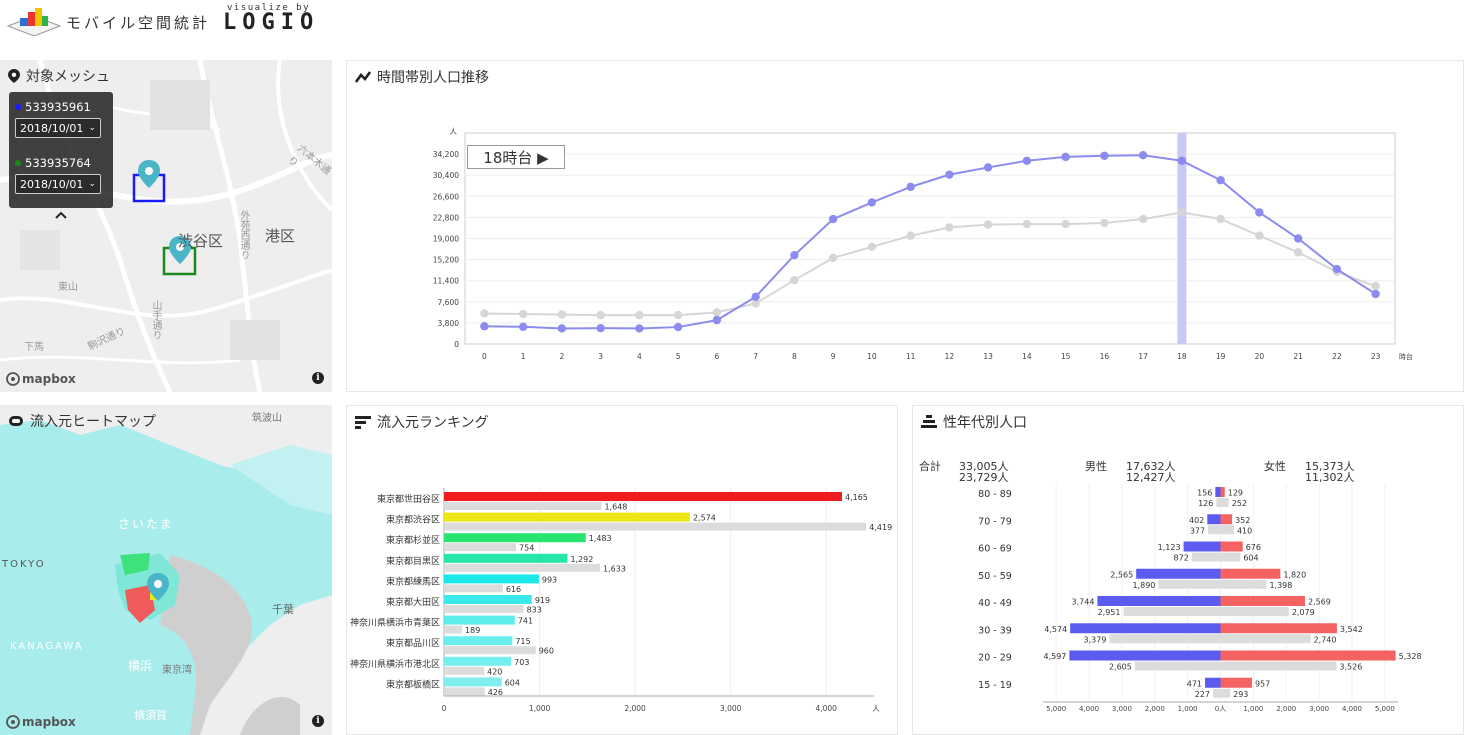 The height and width of the screenshot is (735, 1475). I want to click on date-select: 2018/10/01 ⌄, so click(58, 184).